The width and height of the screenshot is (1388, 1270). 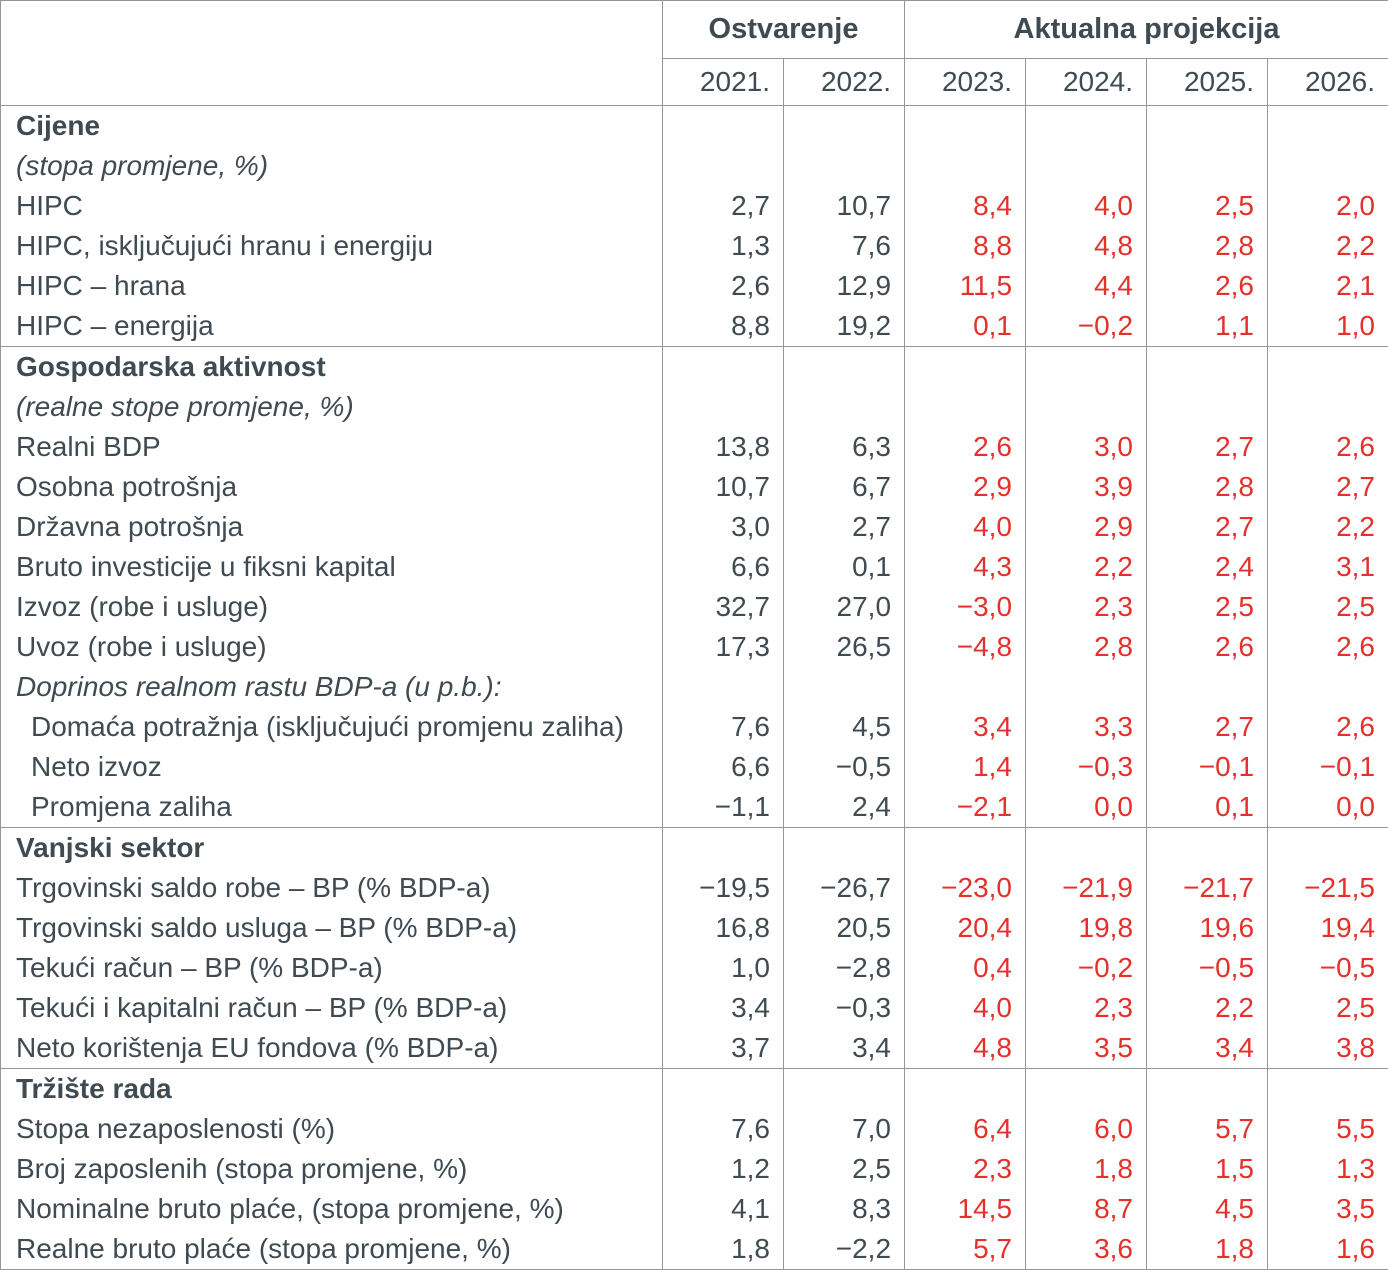 I want to click on value-cell: −26,7, so click(x=843, y=888).